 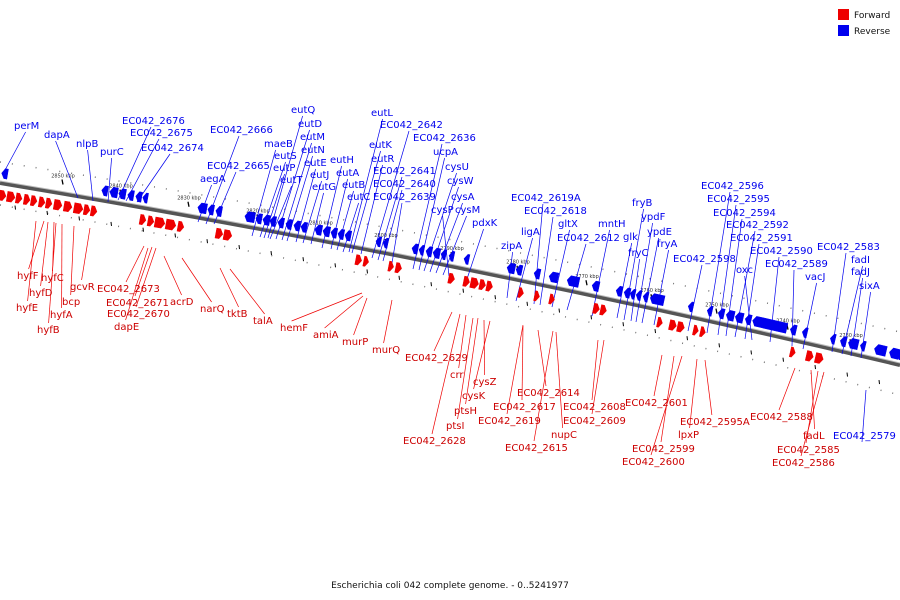 What do you see at coordinates (864, 23) in the screenshot?
I see `legend: Forward Reverse` at bounding box center [864, 23].